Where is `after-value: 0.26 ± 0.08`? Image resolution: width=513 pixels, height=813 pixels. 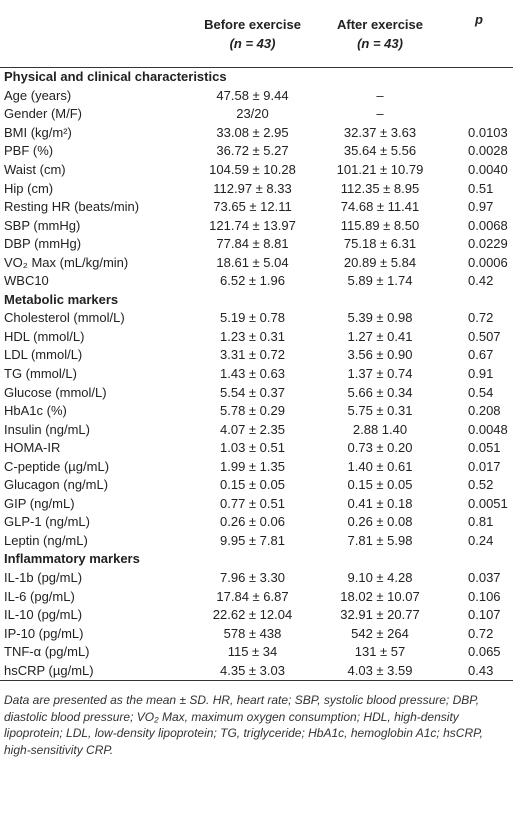
after-value: 0.26 ± 0.08 is located at coordinates (380, 522).